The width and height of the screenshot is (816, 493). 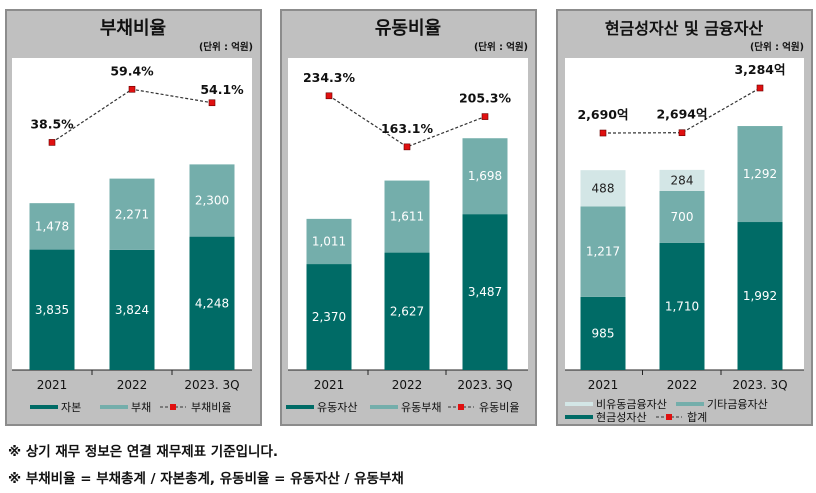 I want to click on bar-value-label: 1,217, so click(x=603, y=252).